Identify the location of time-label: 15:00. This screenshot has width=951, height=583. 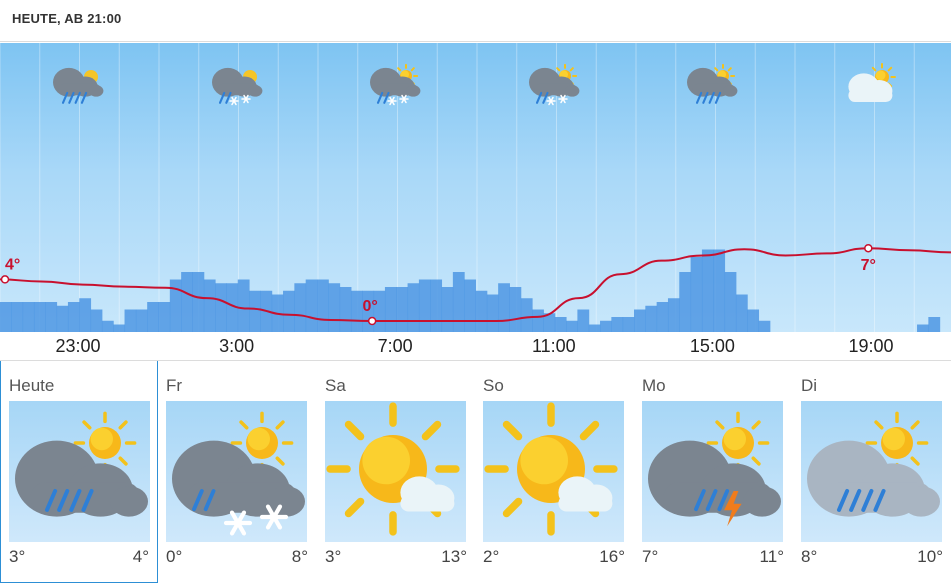
(712, 346).